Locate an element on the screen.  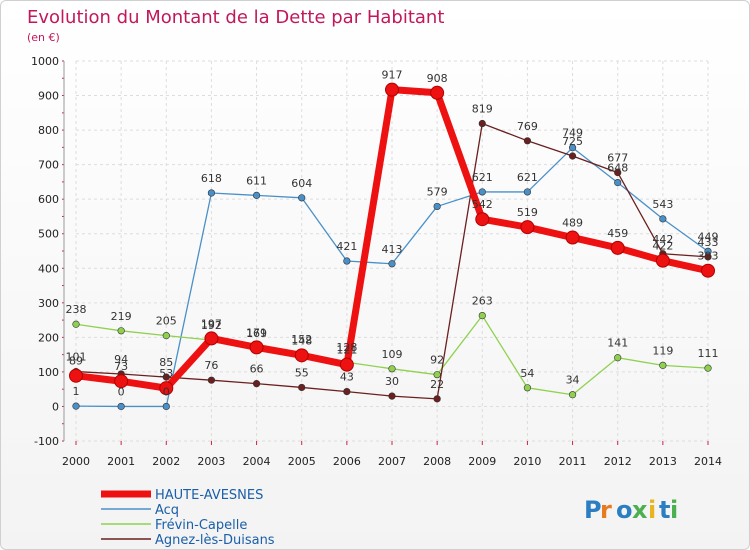
data-label: 111 is located at coordinates (708, 353).